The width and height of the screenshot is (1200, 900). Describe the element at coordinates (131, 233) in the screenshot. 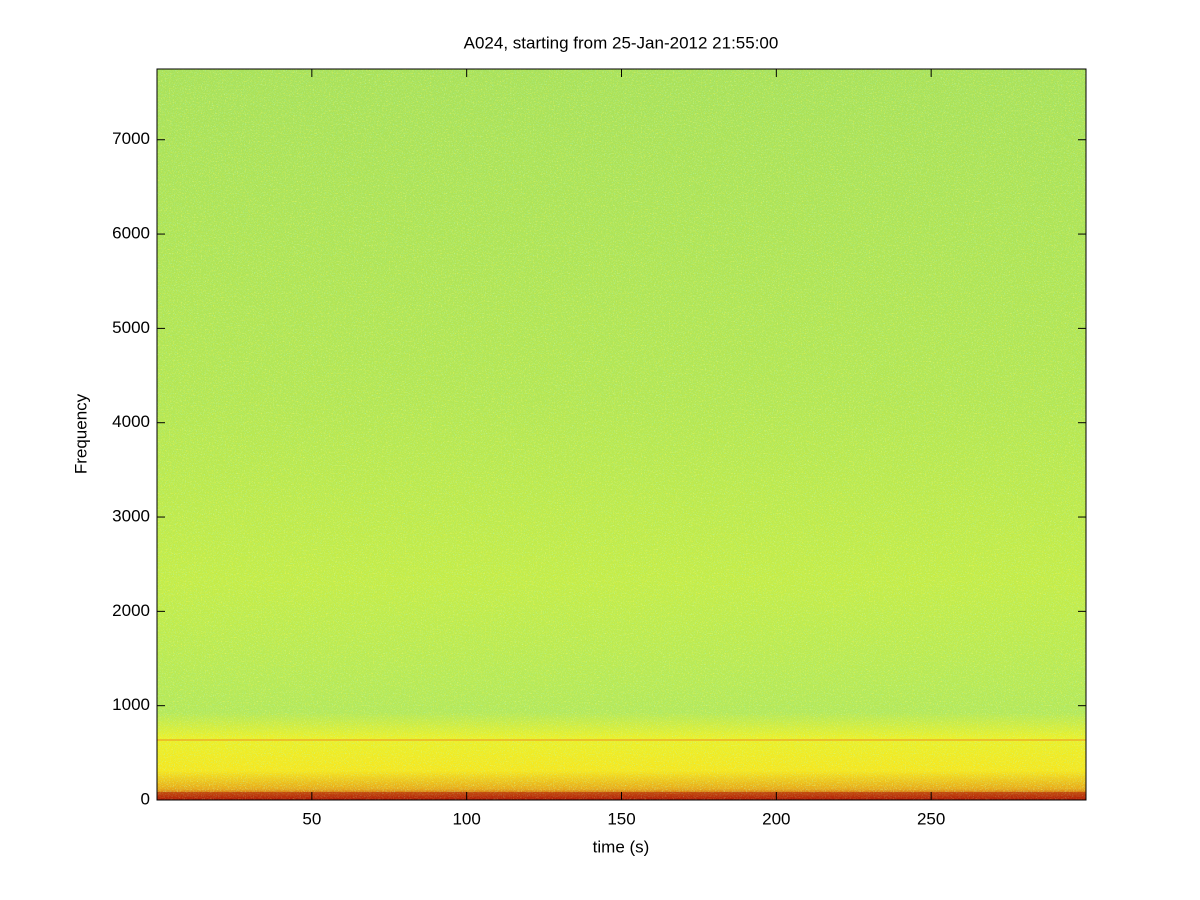

I see `y-tick-label: 6000` at that location.